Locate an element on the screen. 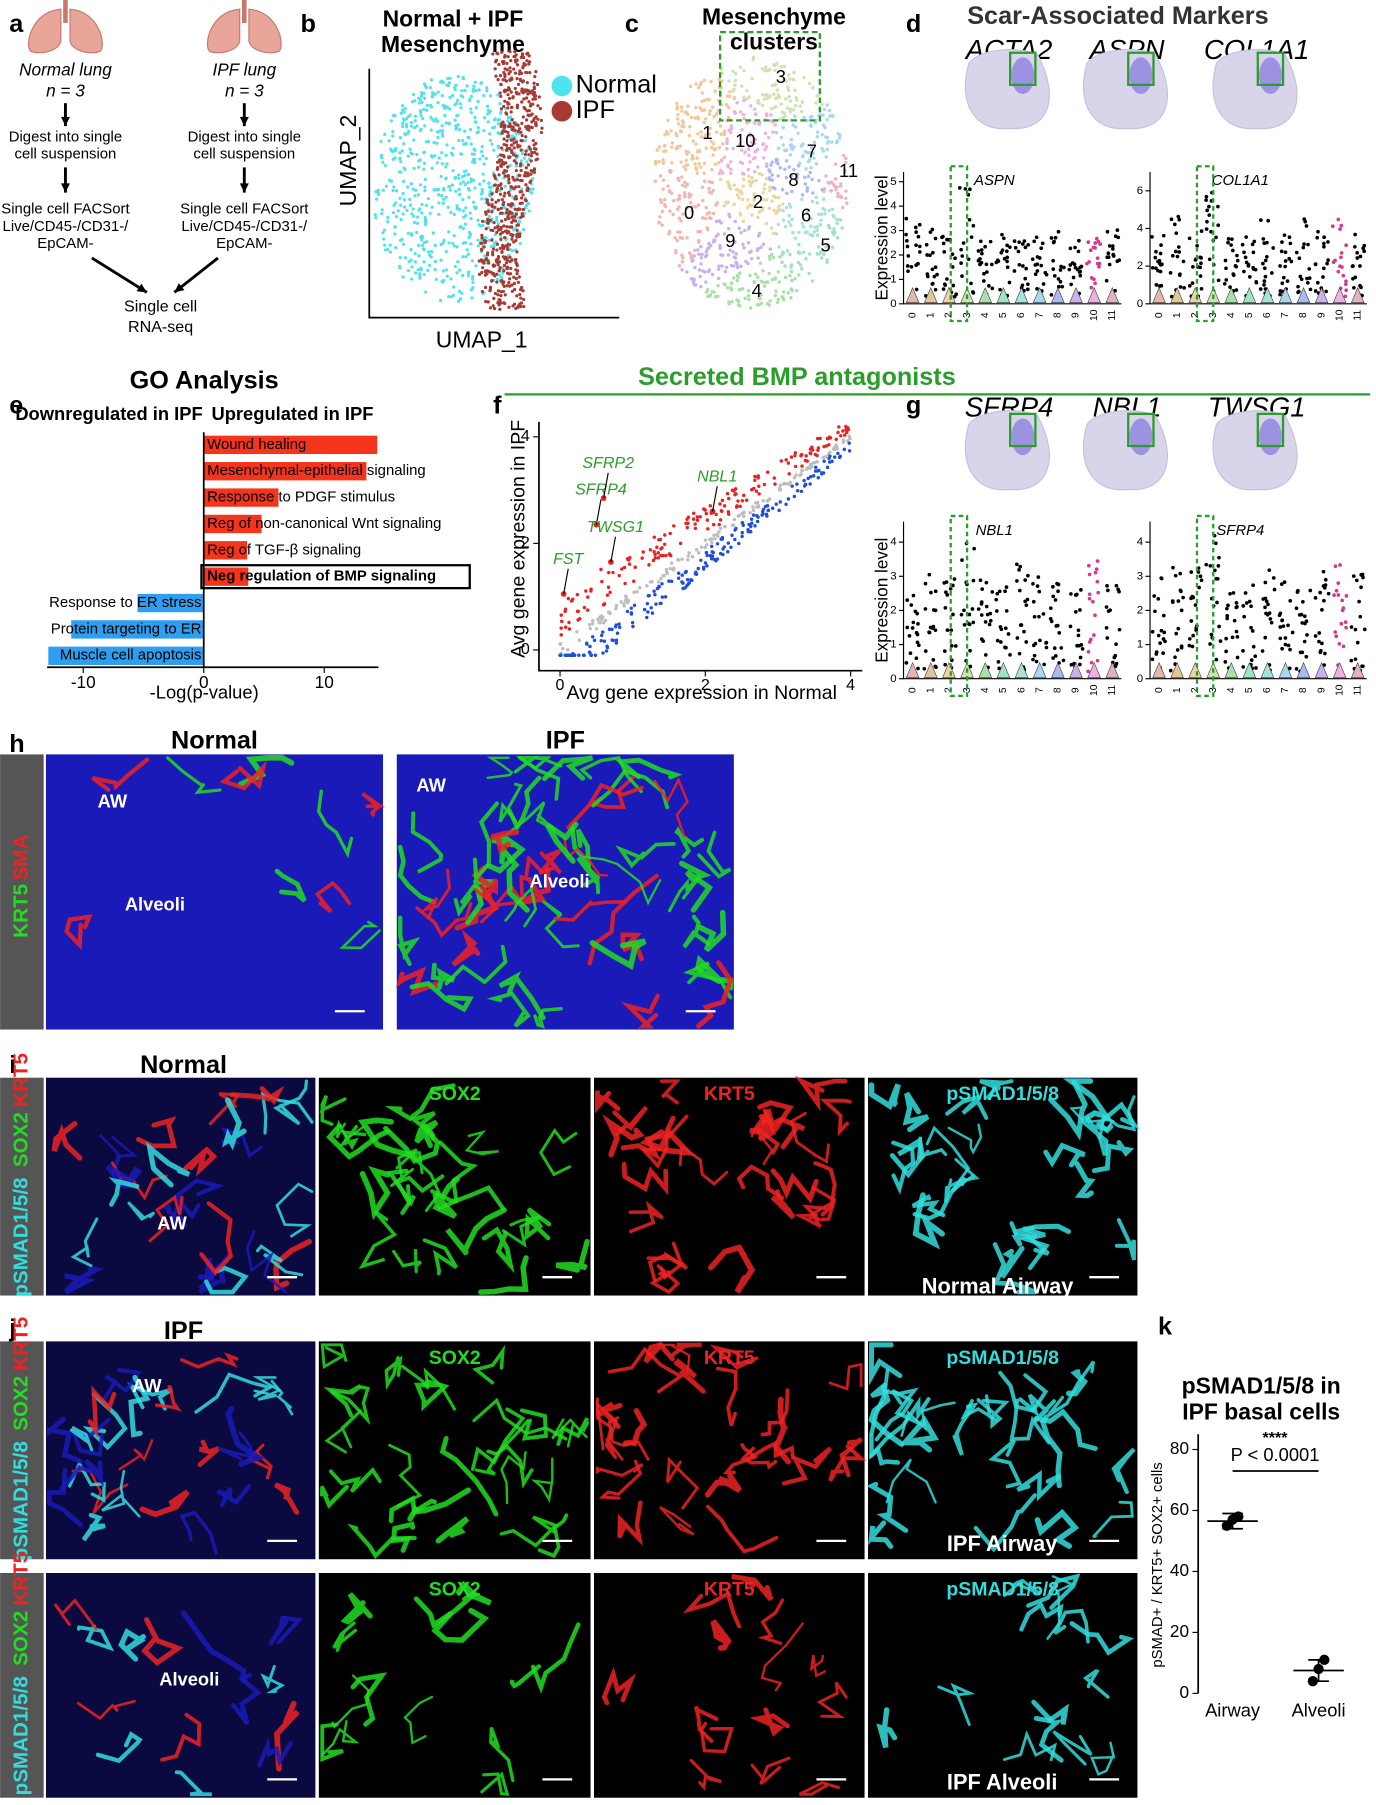 The height and width of the screenshot is (1805, 1376). axis is located at coordinates (1258, 238).